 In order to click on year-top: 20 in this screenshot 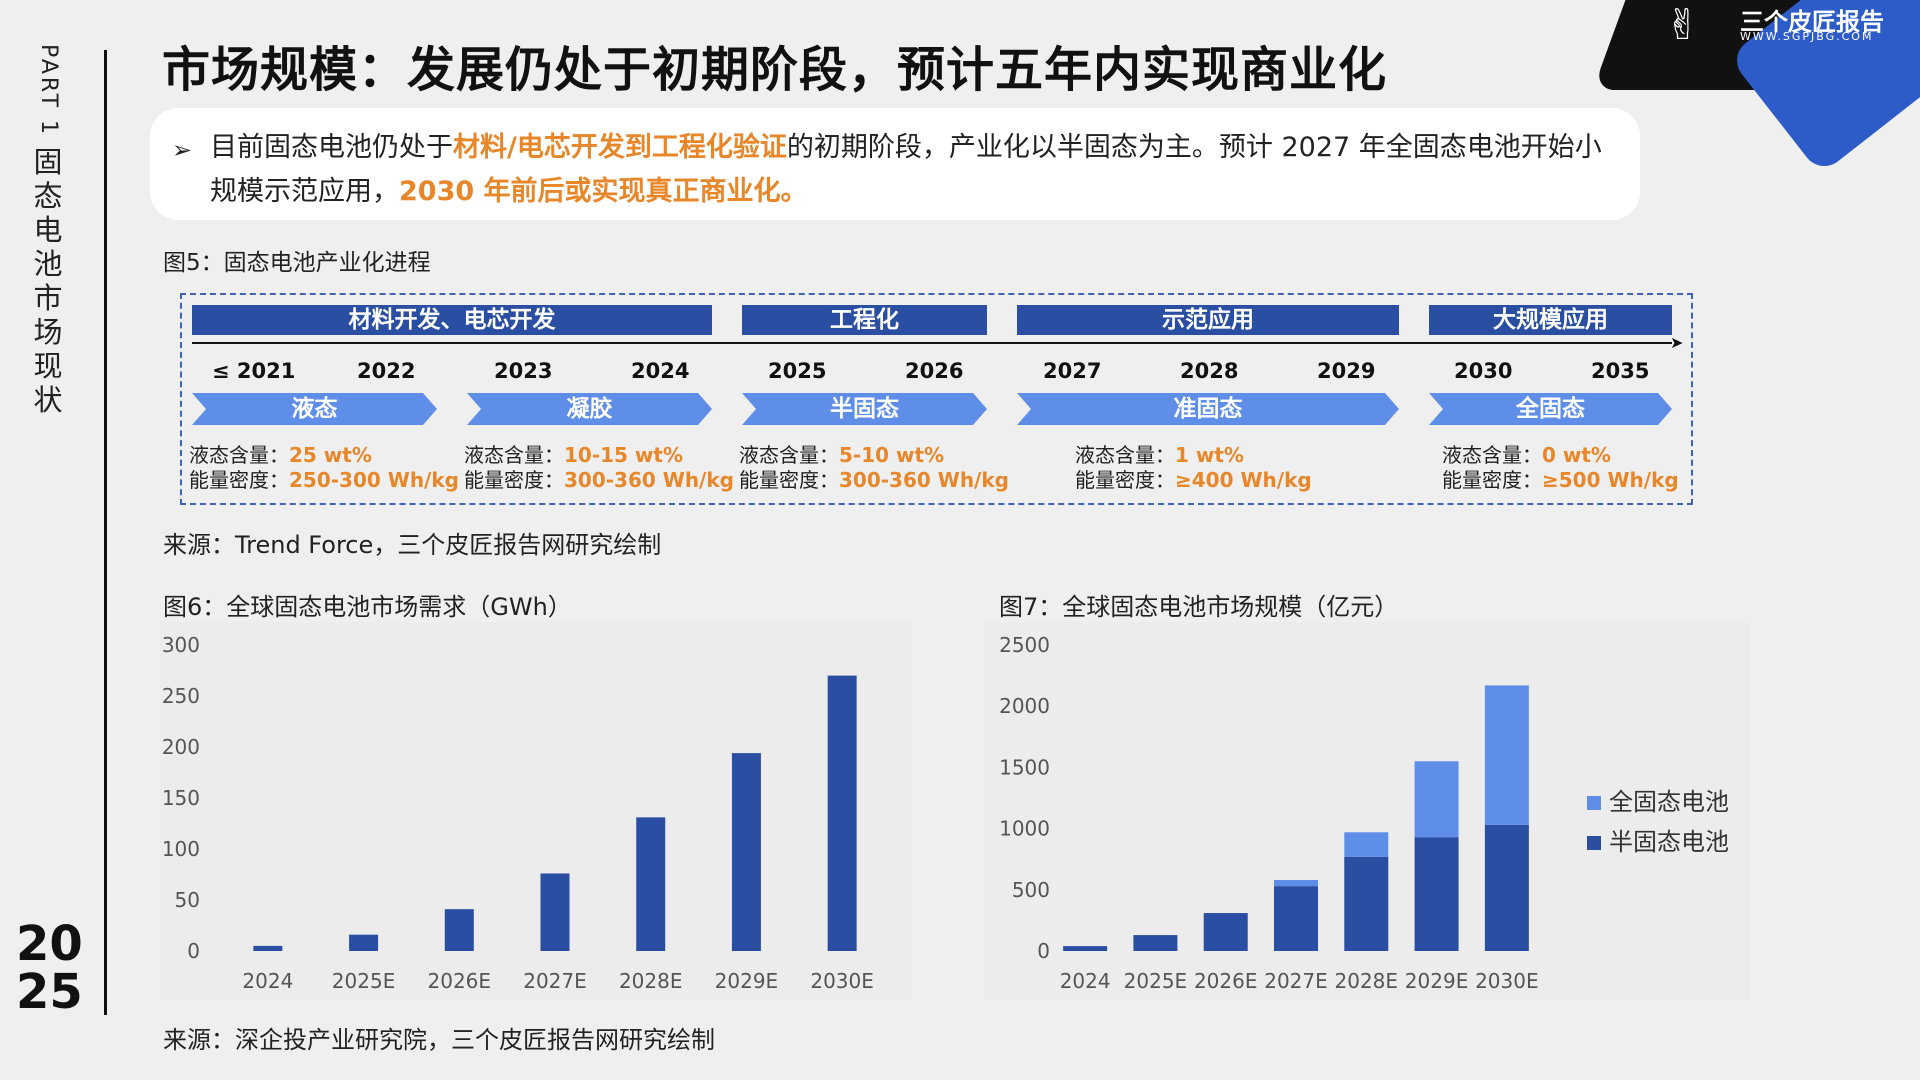, I will do `click(49, 944)`.